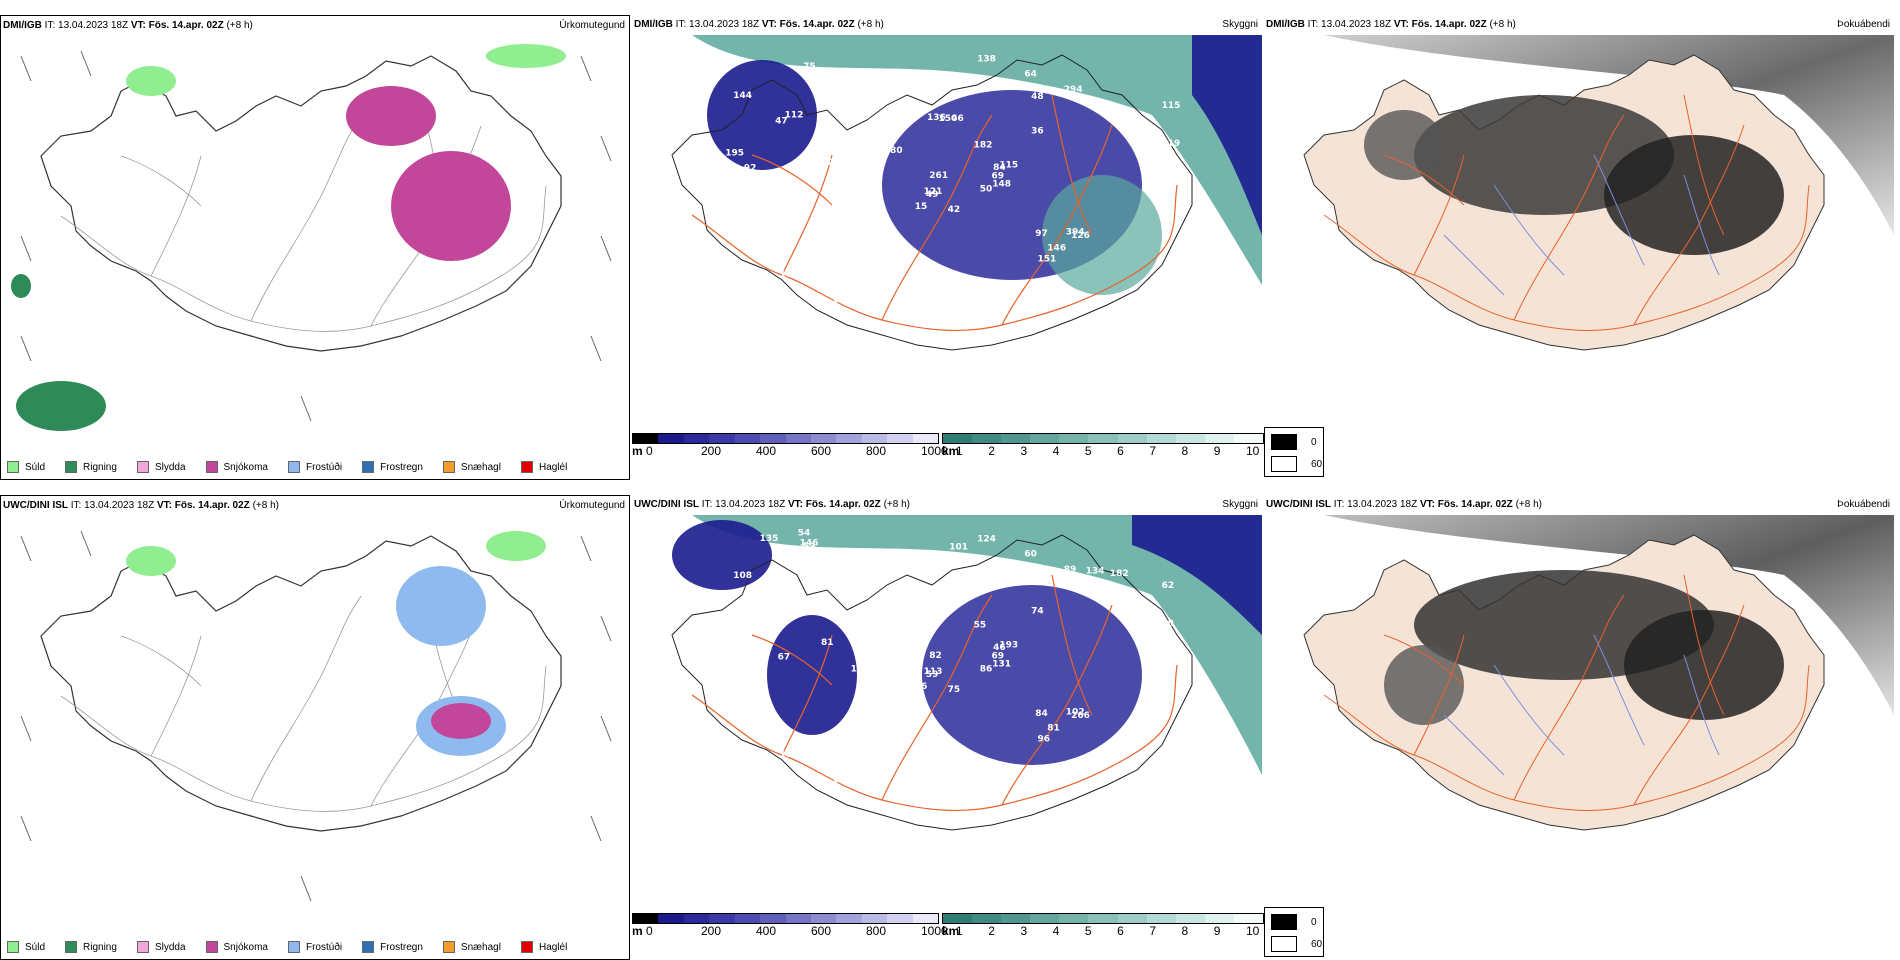 The width and height of the screenshot is (1900, 960). I want to click on legend-label: Slydda, so click(170, 947).